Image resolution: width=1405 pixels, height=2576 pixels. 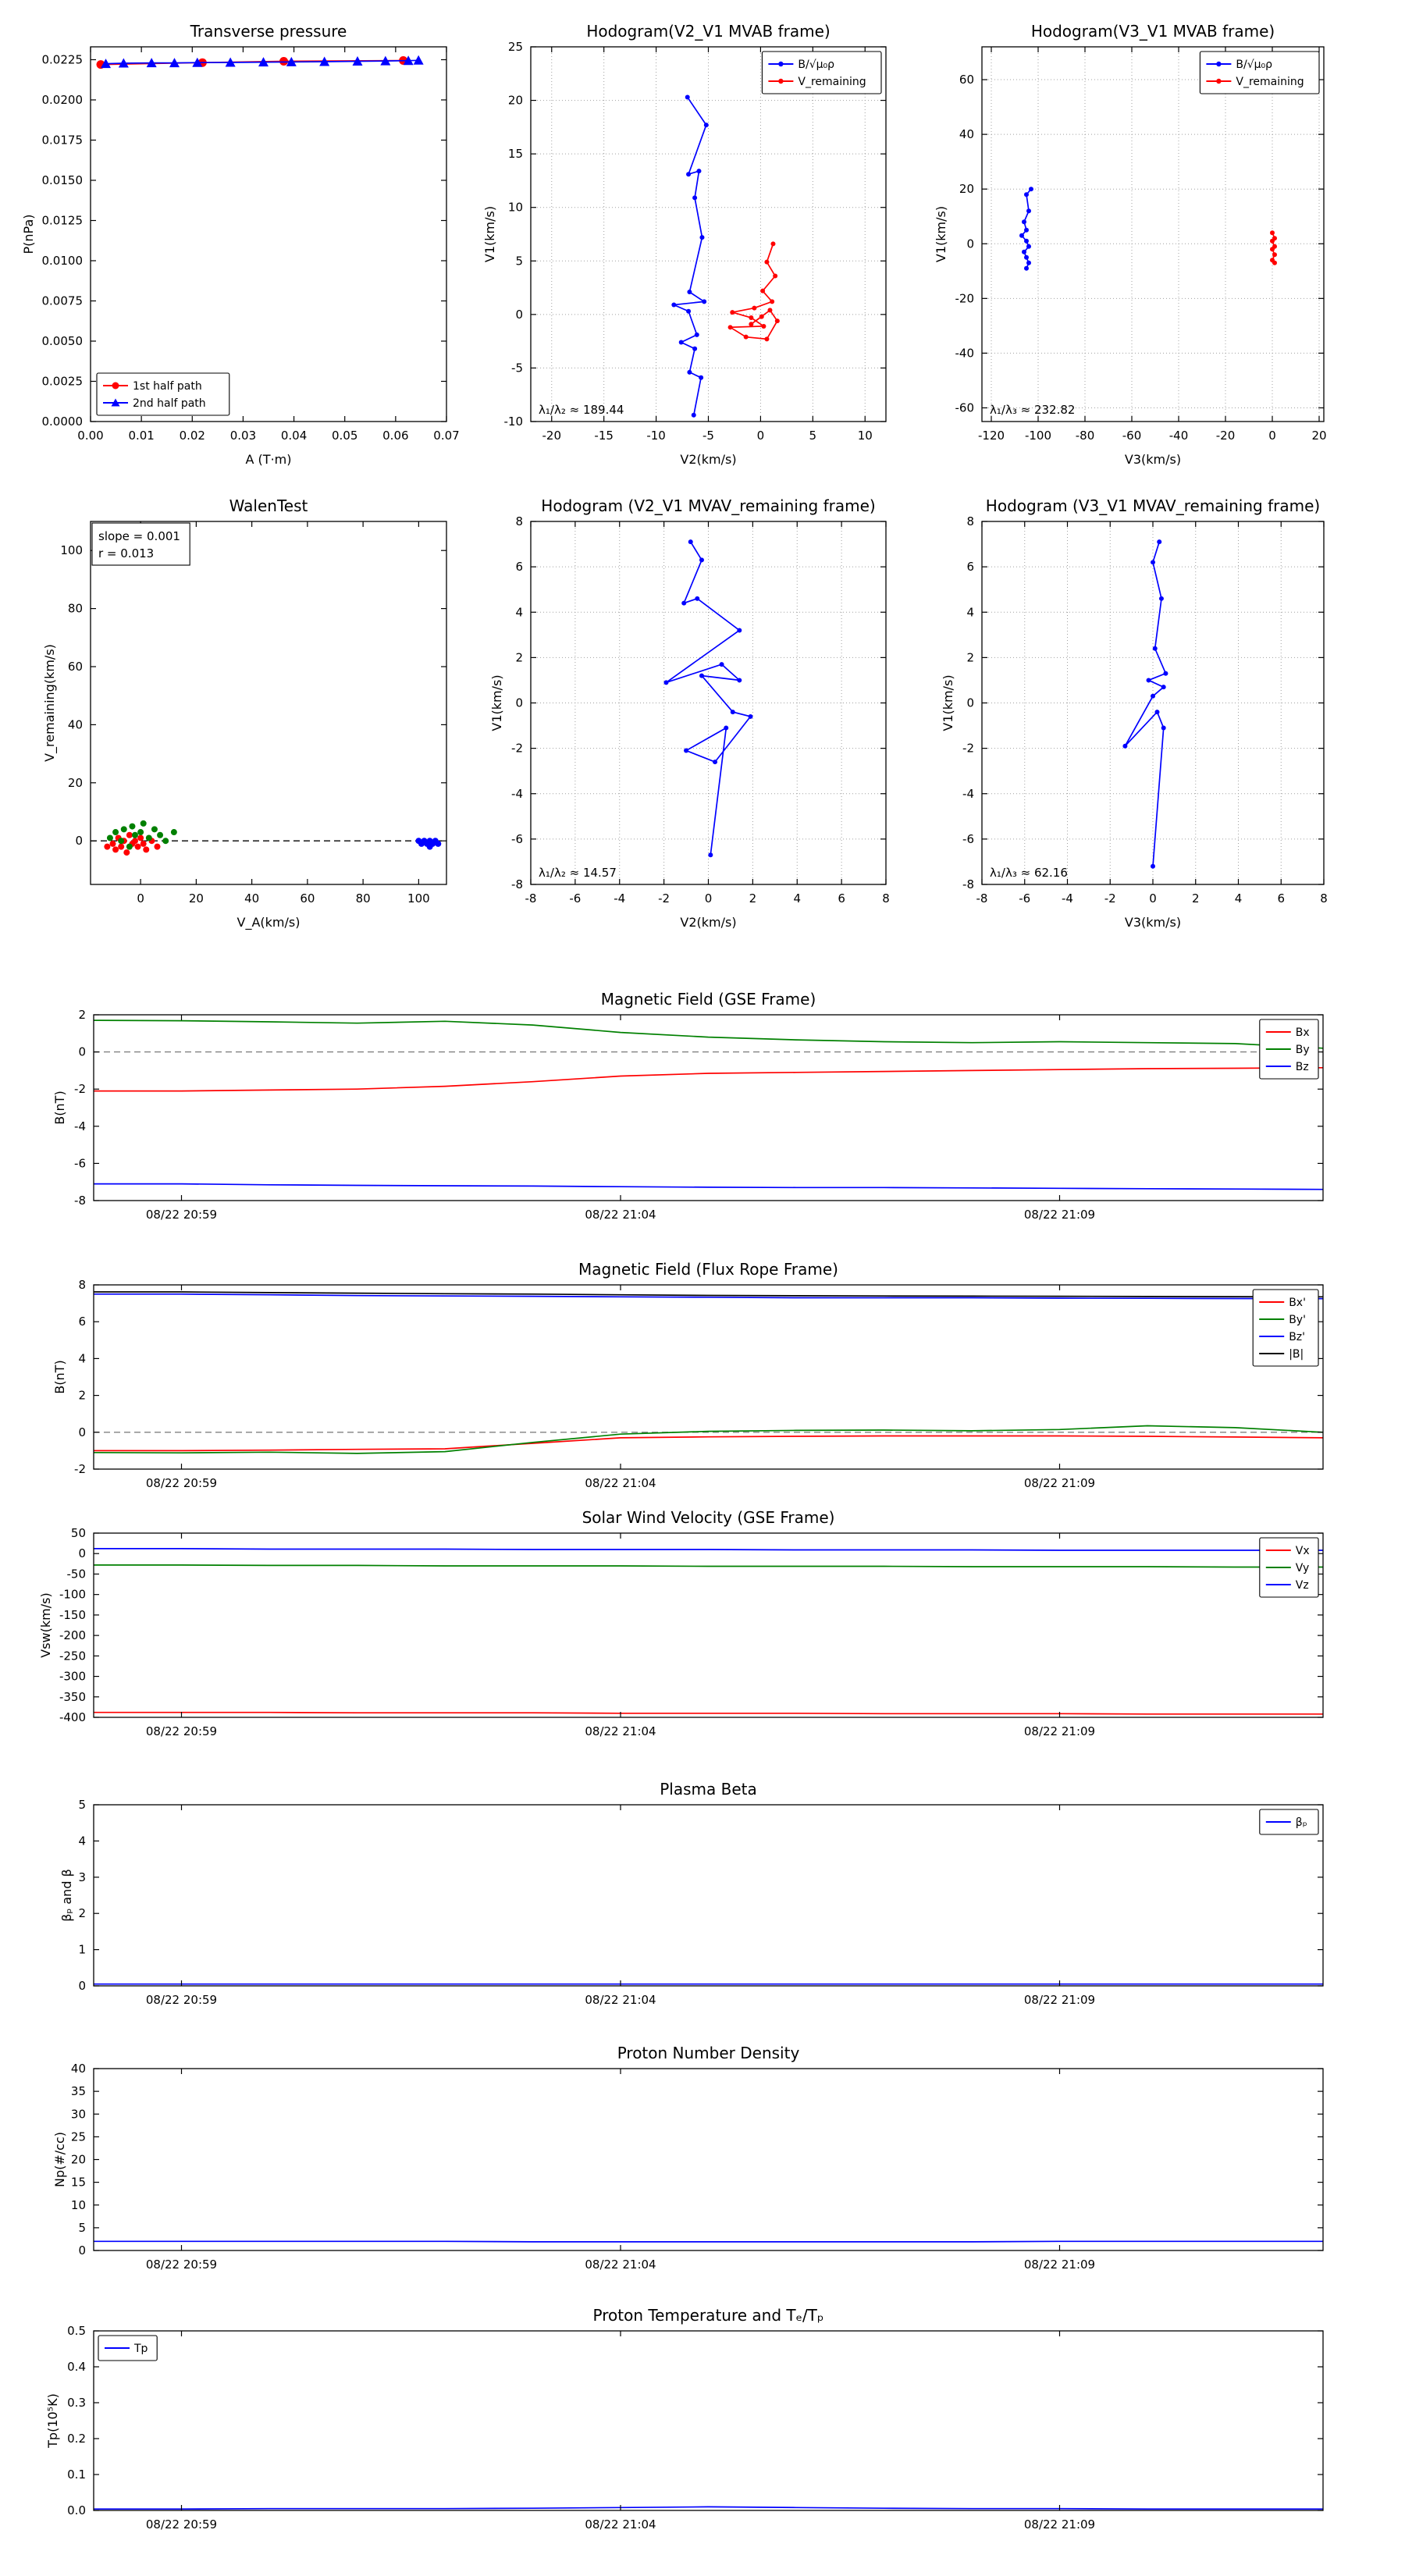 I want to click on hodogram_v2v1_mvav-title: Hodogram (V2_V1 MVAV_remaining frame), so click(x=708, y=505).